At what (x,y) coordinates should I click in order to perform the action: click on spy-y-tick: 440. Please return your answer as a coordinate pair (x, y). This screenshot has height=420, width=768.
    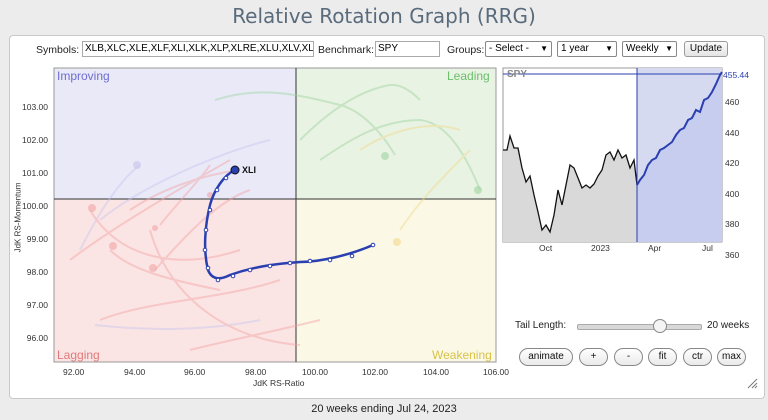
    Looking at the image, I should click on (732, 132).